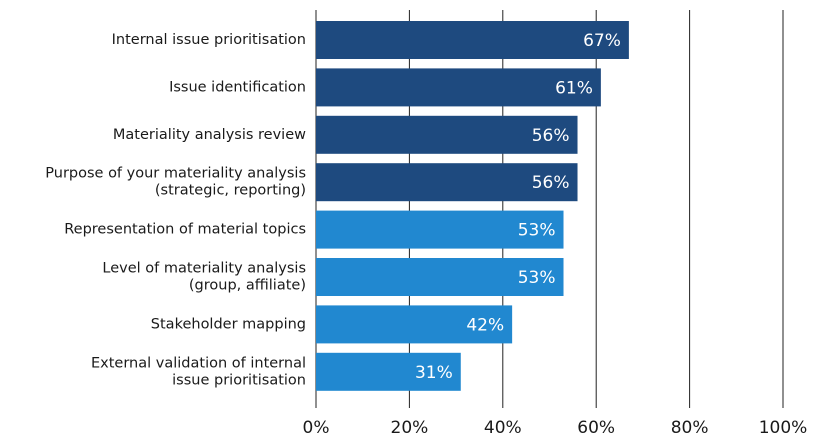 The width and height of the screenshot is (814, 442). Describe the element at coordinates (596, 428) in the screenshot. I see `x-tick-label: 60%` at that location.